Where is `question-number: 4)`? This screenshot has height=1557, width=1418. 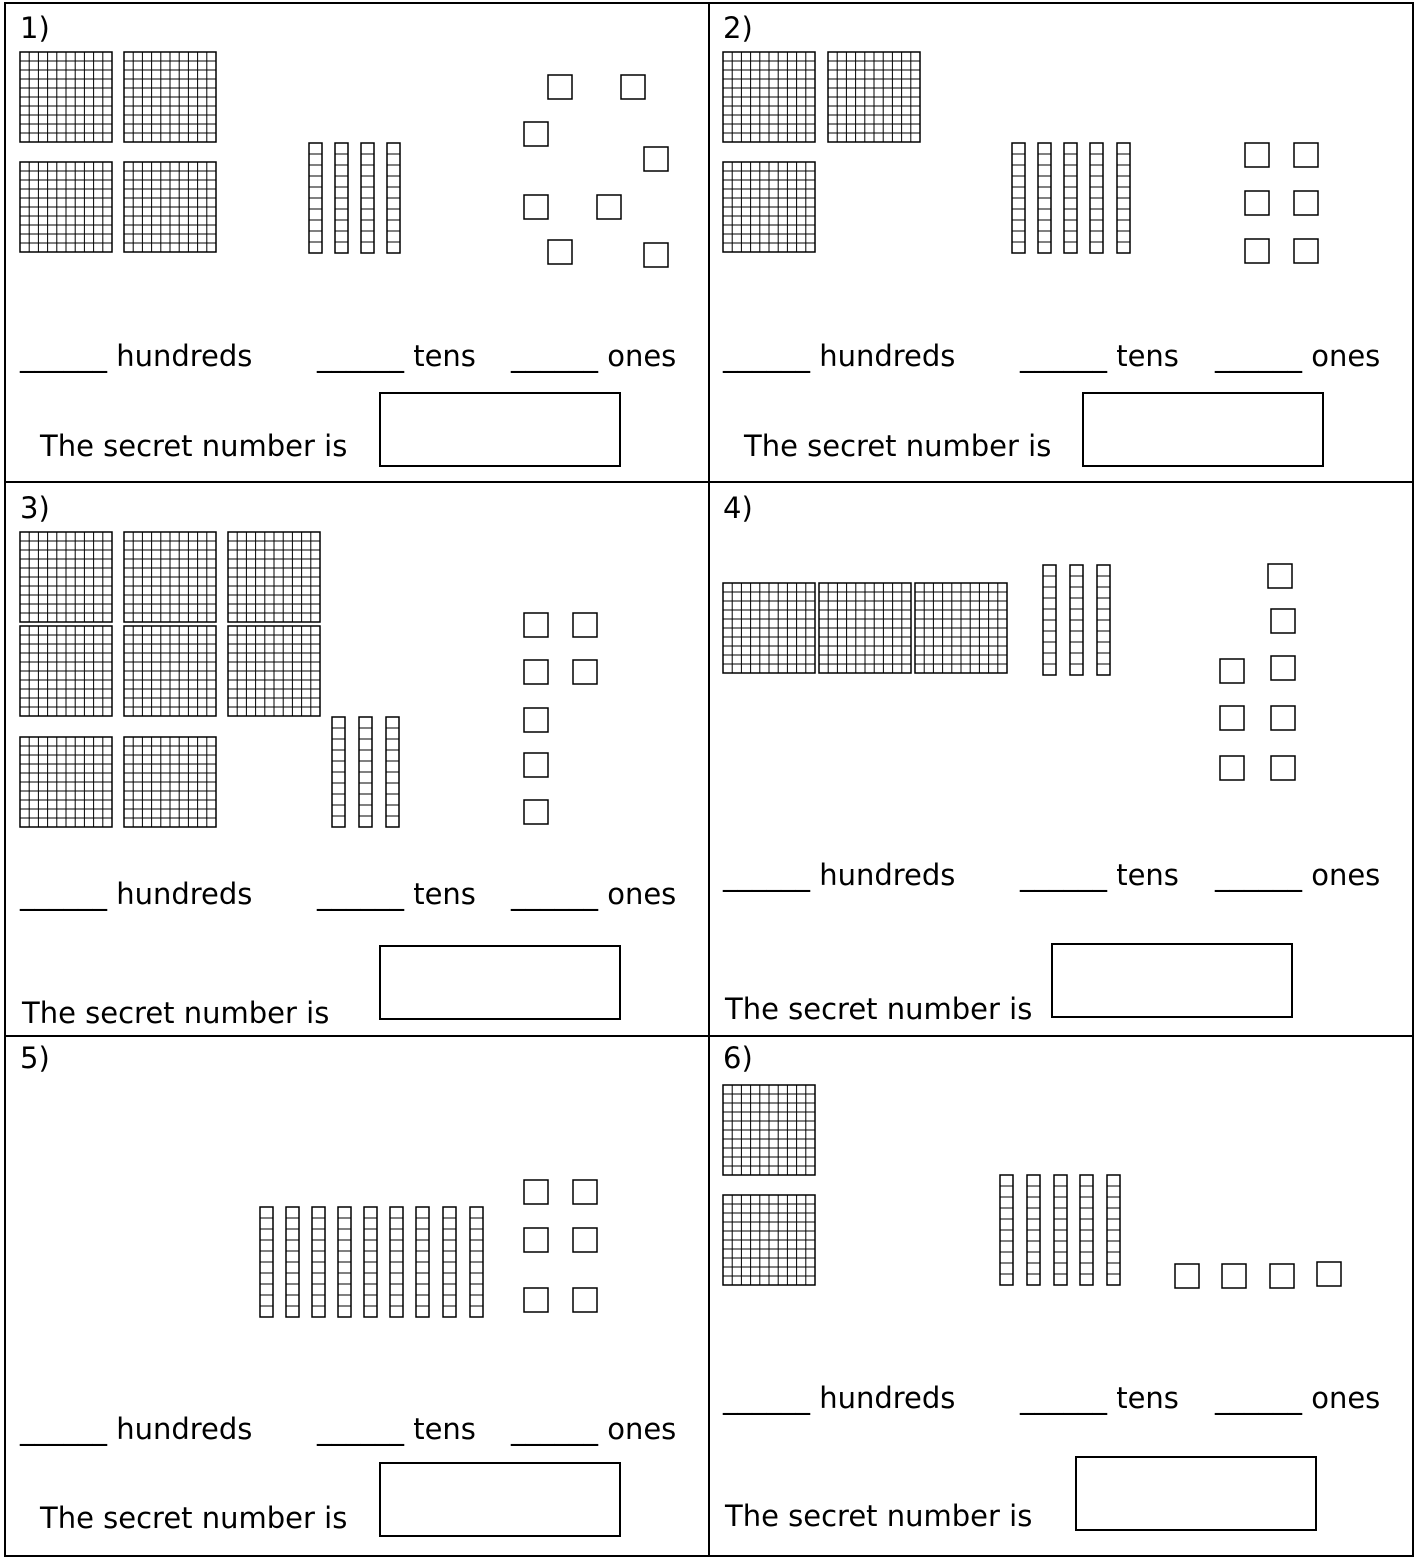 question-number: 4) is located at coordinates (738, 508).